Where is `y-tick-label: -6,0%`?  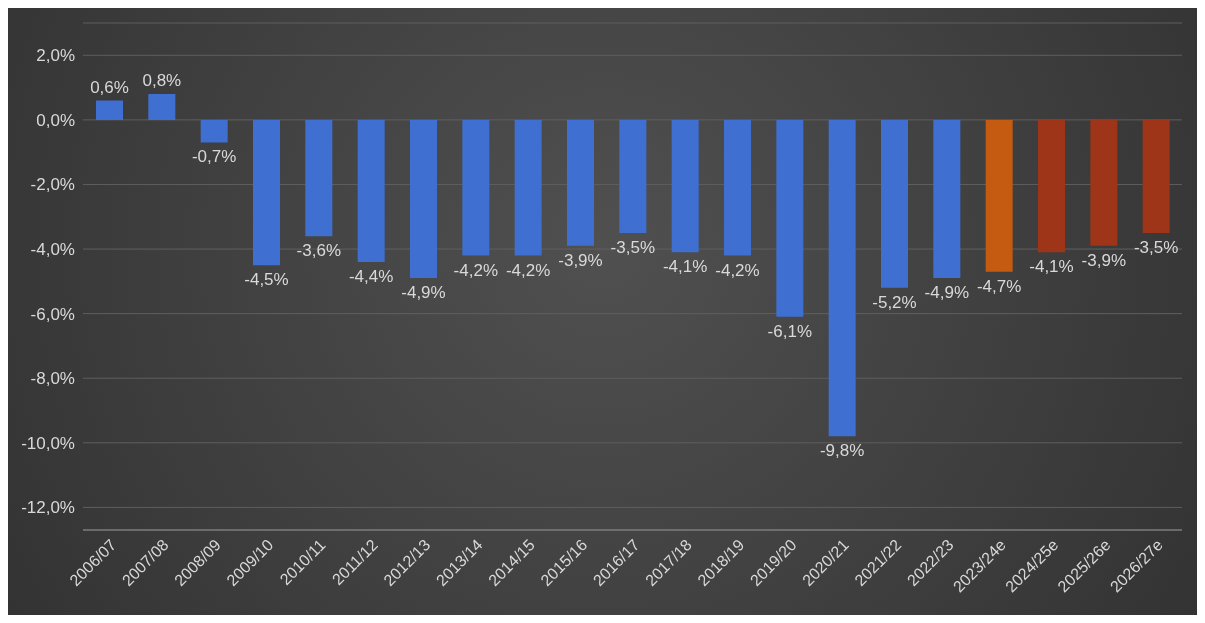
y-tick-label: -6,0% is located at coordinates (52, 314).